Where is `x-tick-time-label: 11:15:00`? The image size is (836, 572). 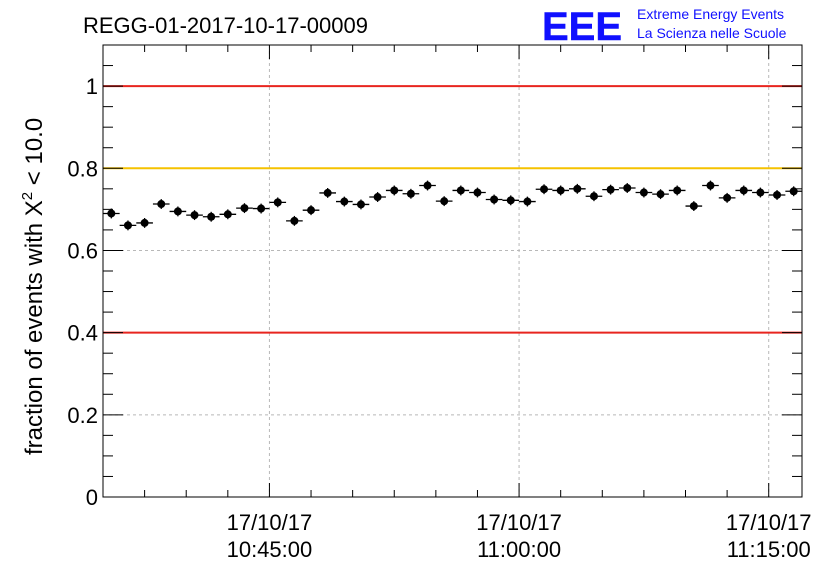 x-tick-time-label: 11:15:00 is located at coordinates (769, 549).